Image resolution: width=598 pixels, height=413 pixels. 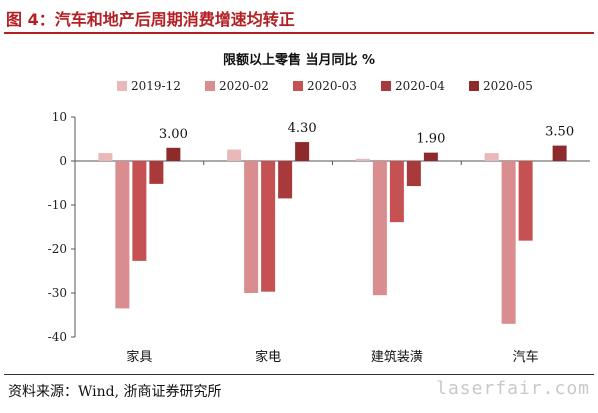 I want to click on bar-2020-03-建筑装潢, so click(x=396, y=192).